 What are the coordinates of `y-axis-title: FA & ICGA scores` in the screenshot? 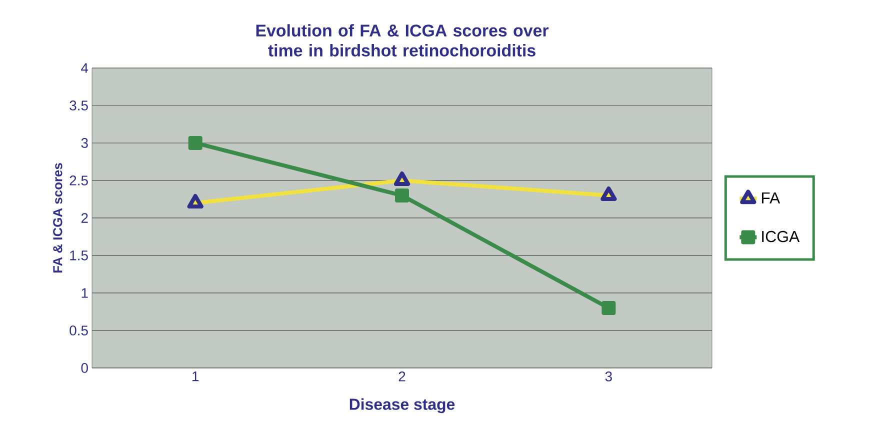 It's located at (57, 218).